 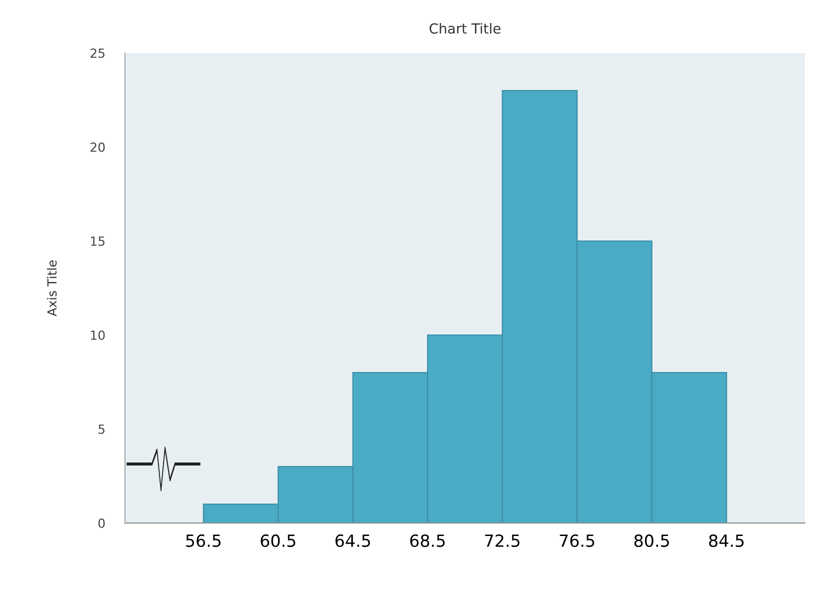 What do you see at coordinates (97, 147) in the screenshot?
I see `y-tick-label: 20` at bounding box center [97, 147].